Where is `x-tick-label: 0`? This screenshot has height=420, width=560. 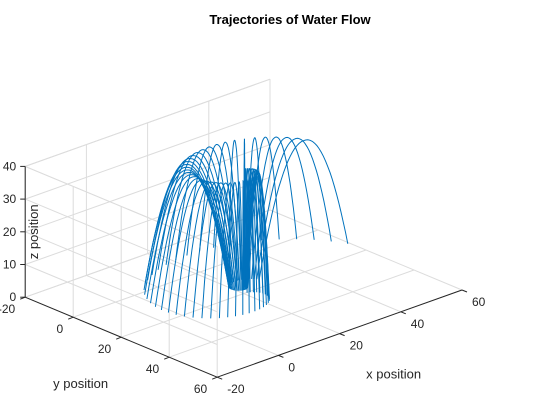
x-tick-label: 0 is located at coordinates (291, 367).